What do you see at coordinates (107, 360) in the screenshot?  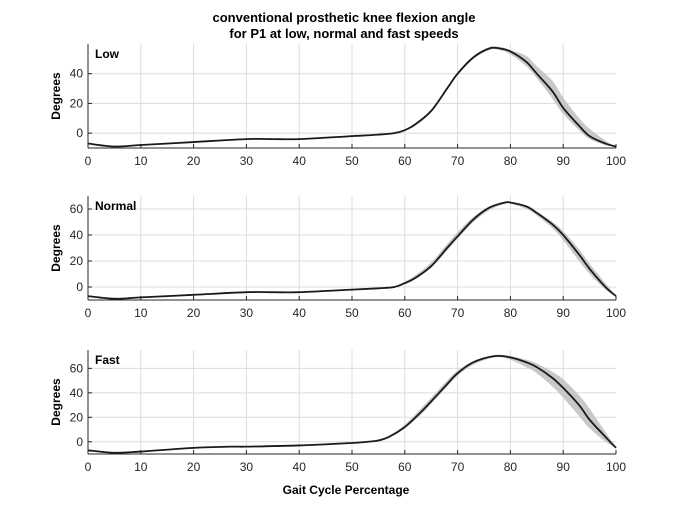 I see `panel-label: Fast` at bounding box center [107, 360].